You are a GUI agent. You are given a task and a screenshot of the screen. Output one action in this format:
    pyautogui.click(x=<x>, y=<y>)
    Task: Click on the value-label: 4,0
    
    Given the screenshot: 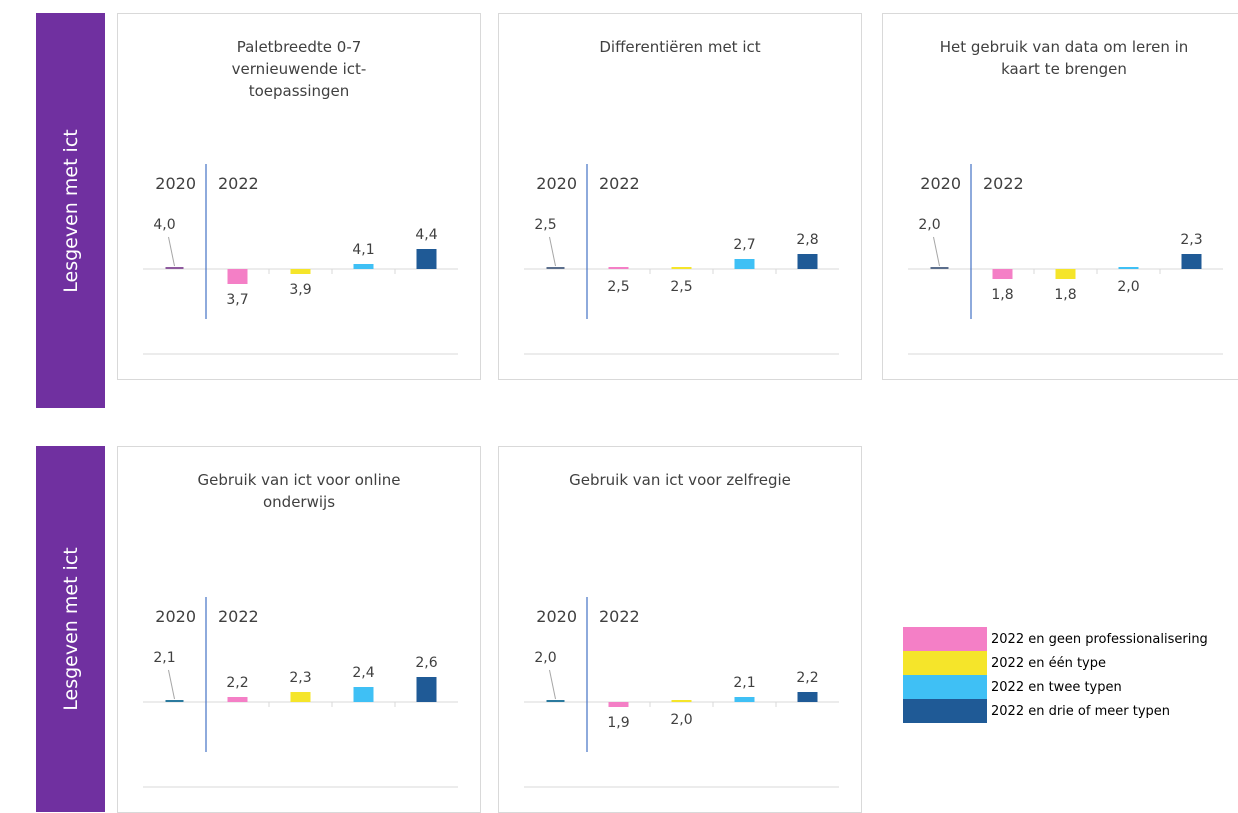 What is the action you would take?
    pyautogui.click(x=164, y=225)
    